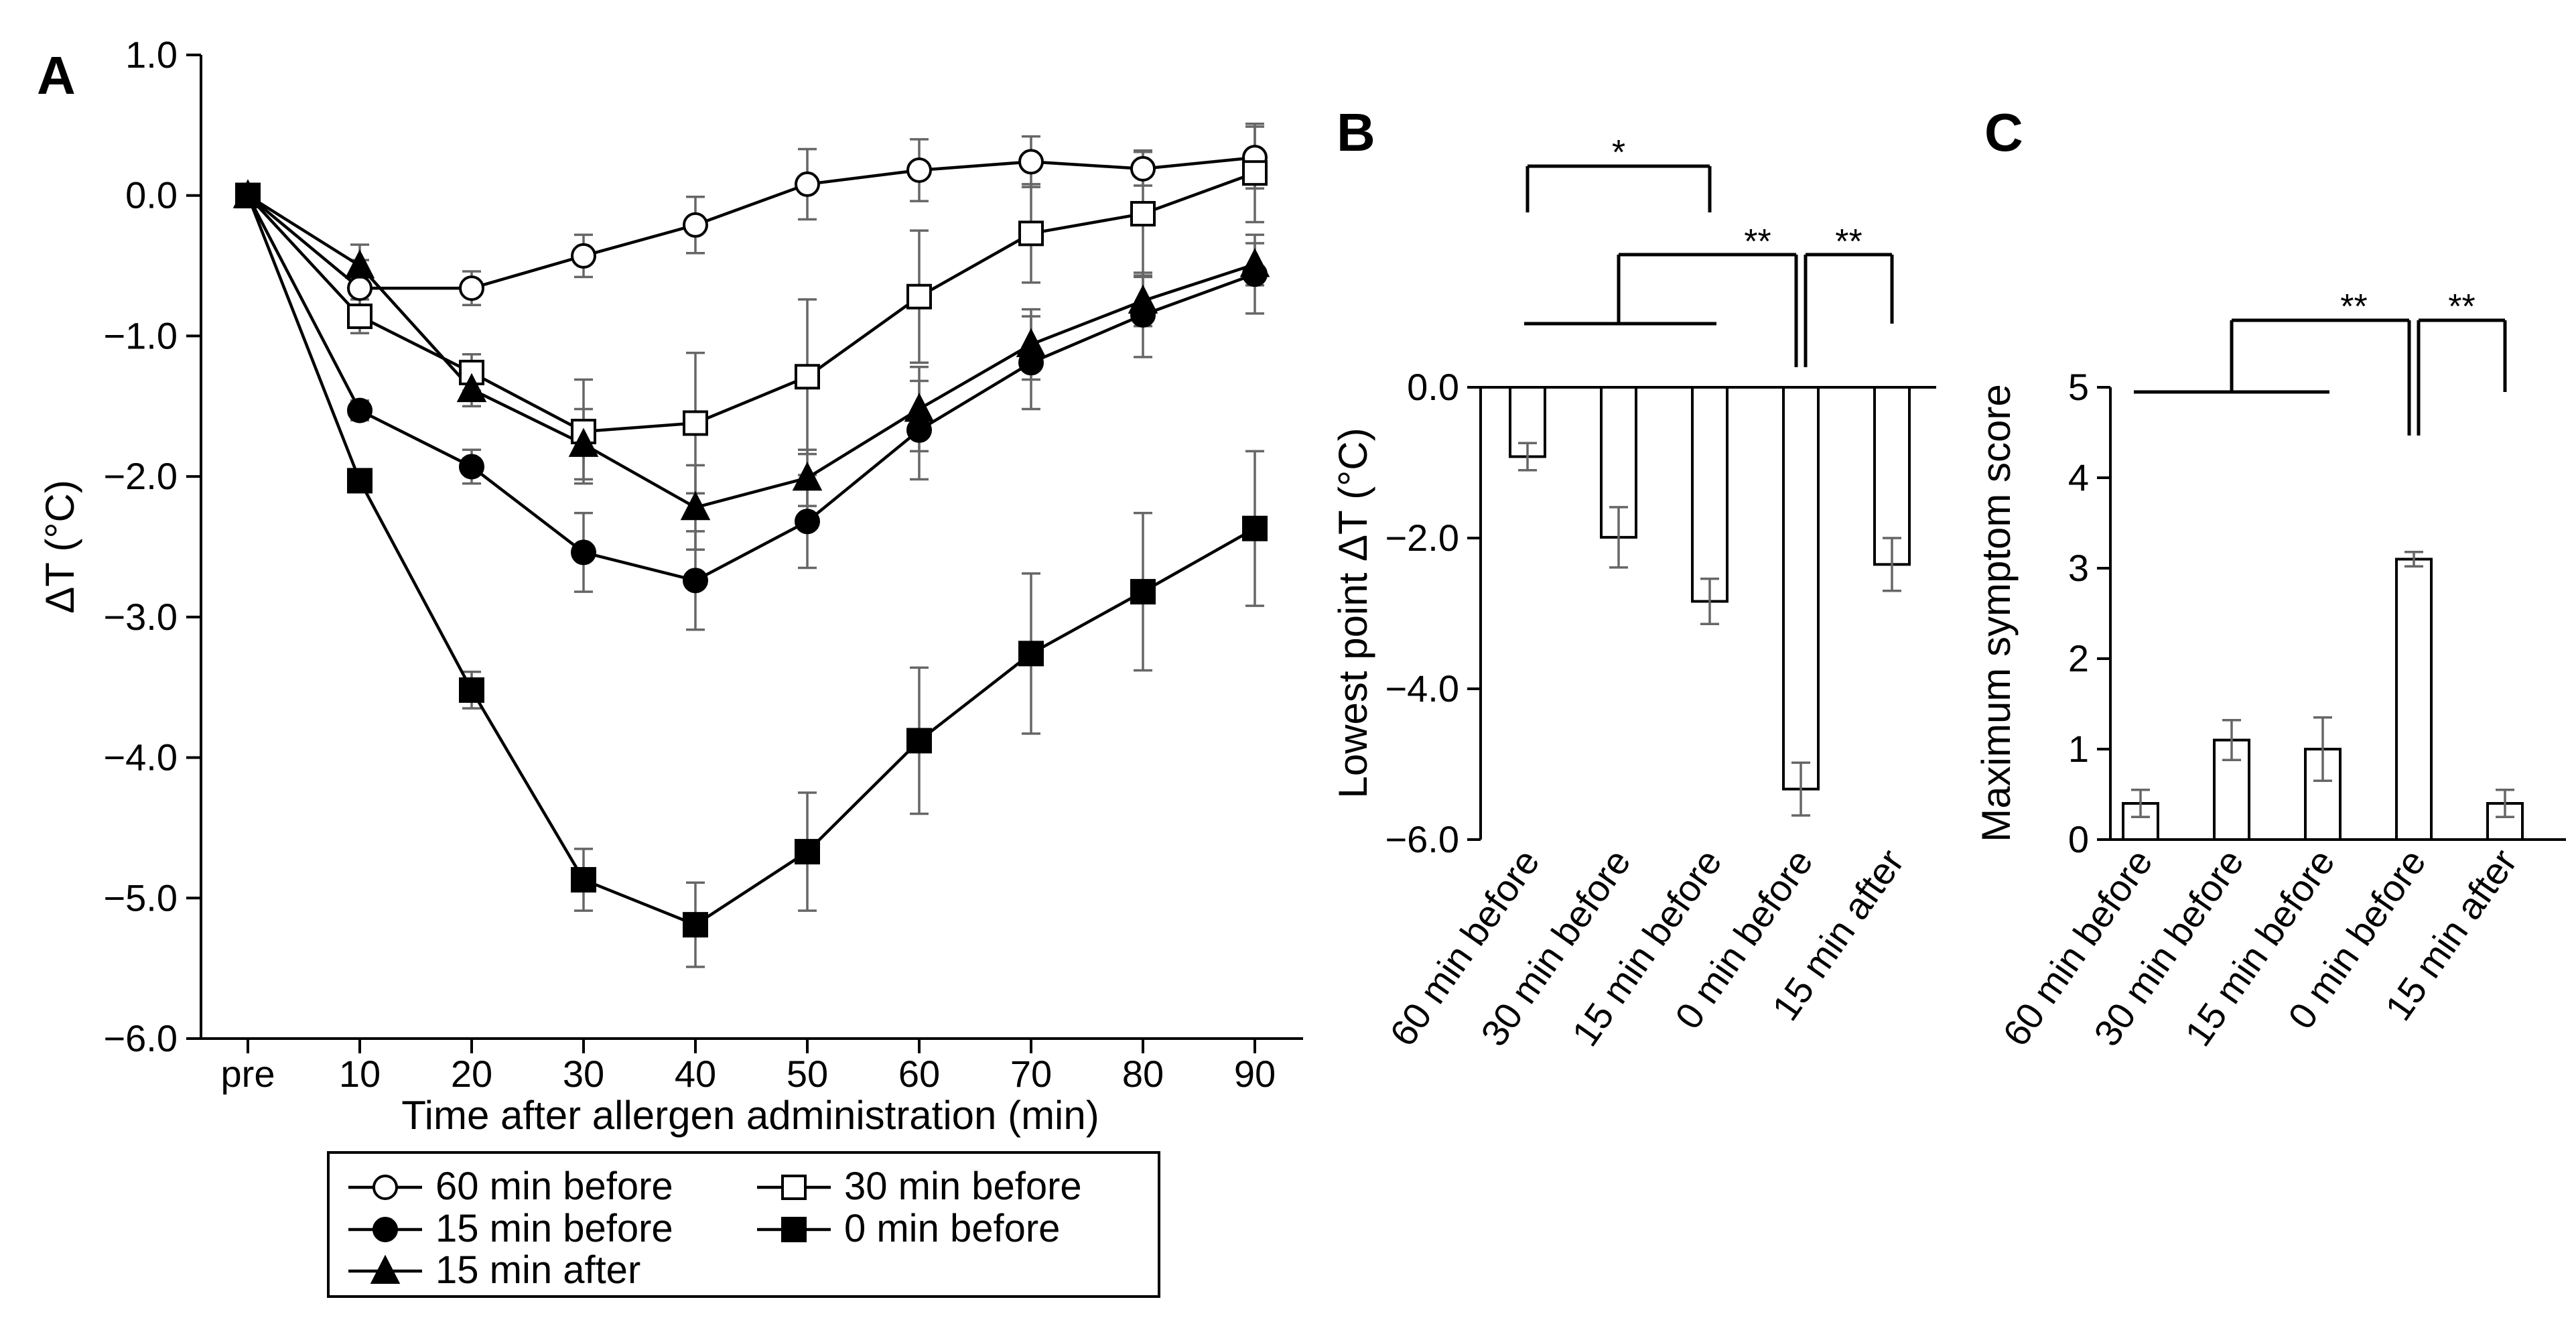 The image size is (2576, 1322). I want to click on legend-label: 30 min before, so click(963, 1186).